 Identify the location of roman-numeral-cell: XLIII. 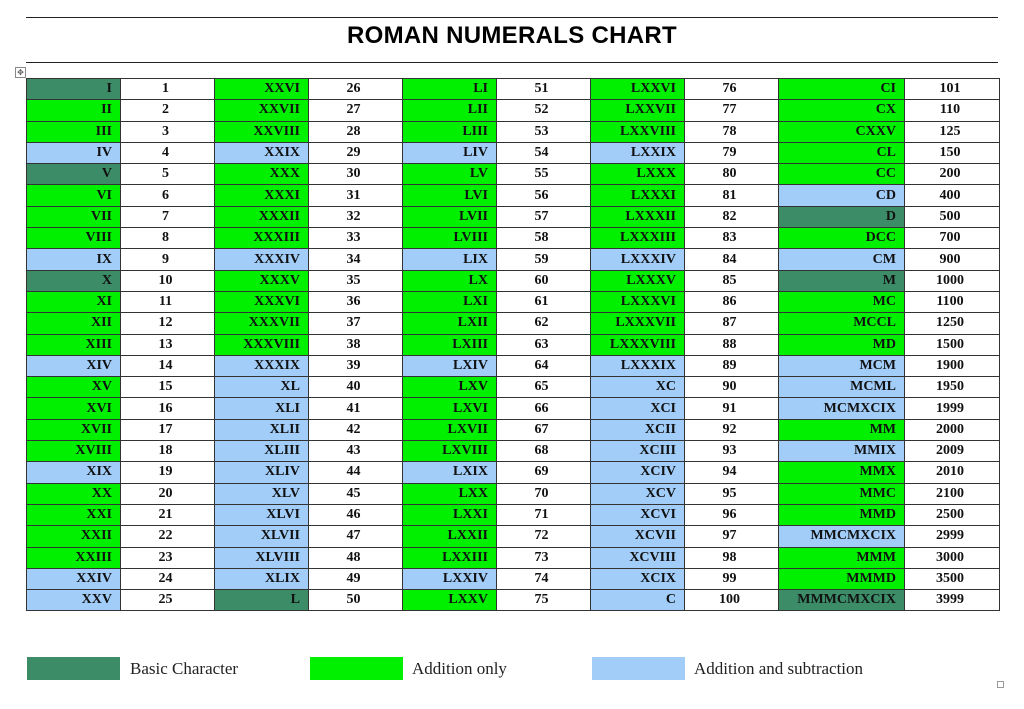
(261, 451).